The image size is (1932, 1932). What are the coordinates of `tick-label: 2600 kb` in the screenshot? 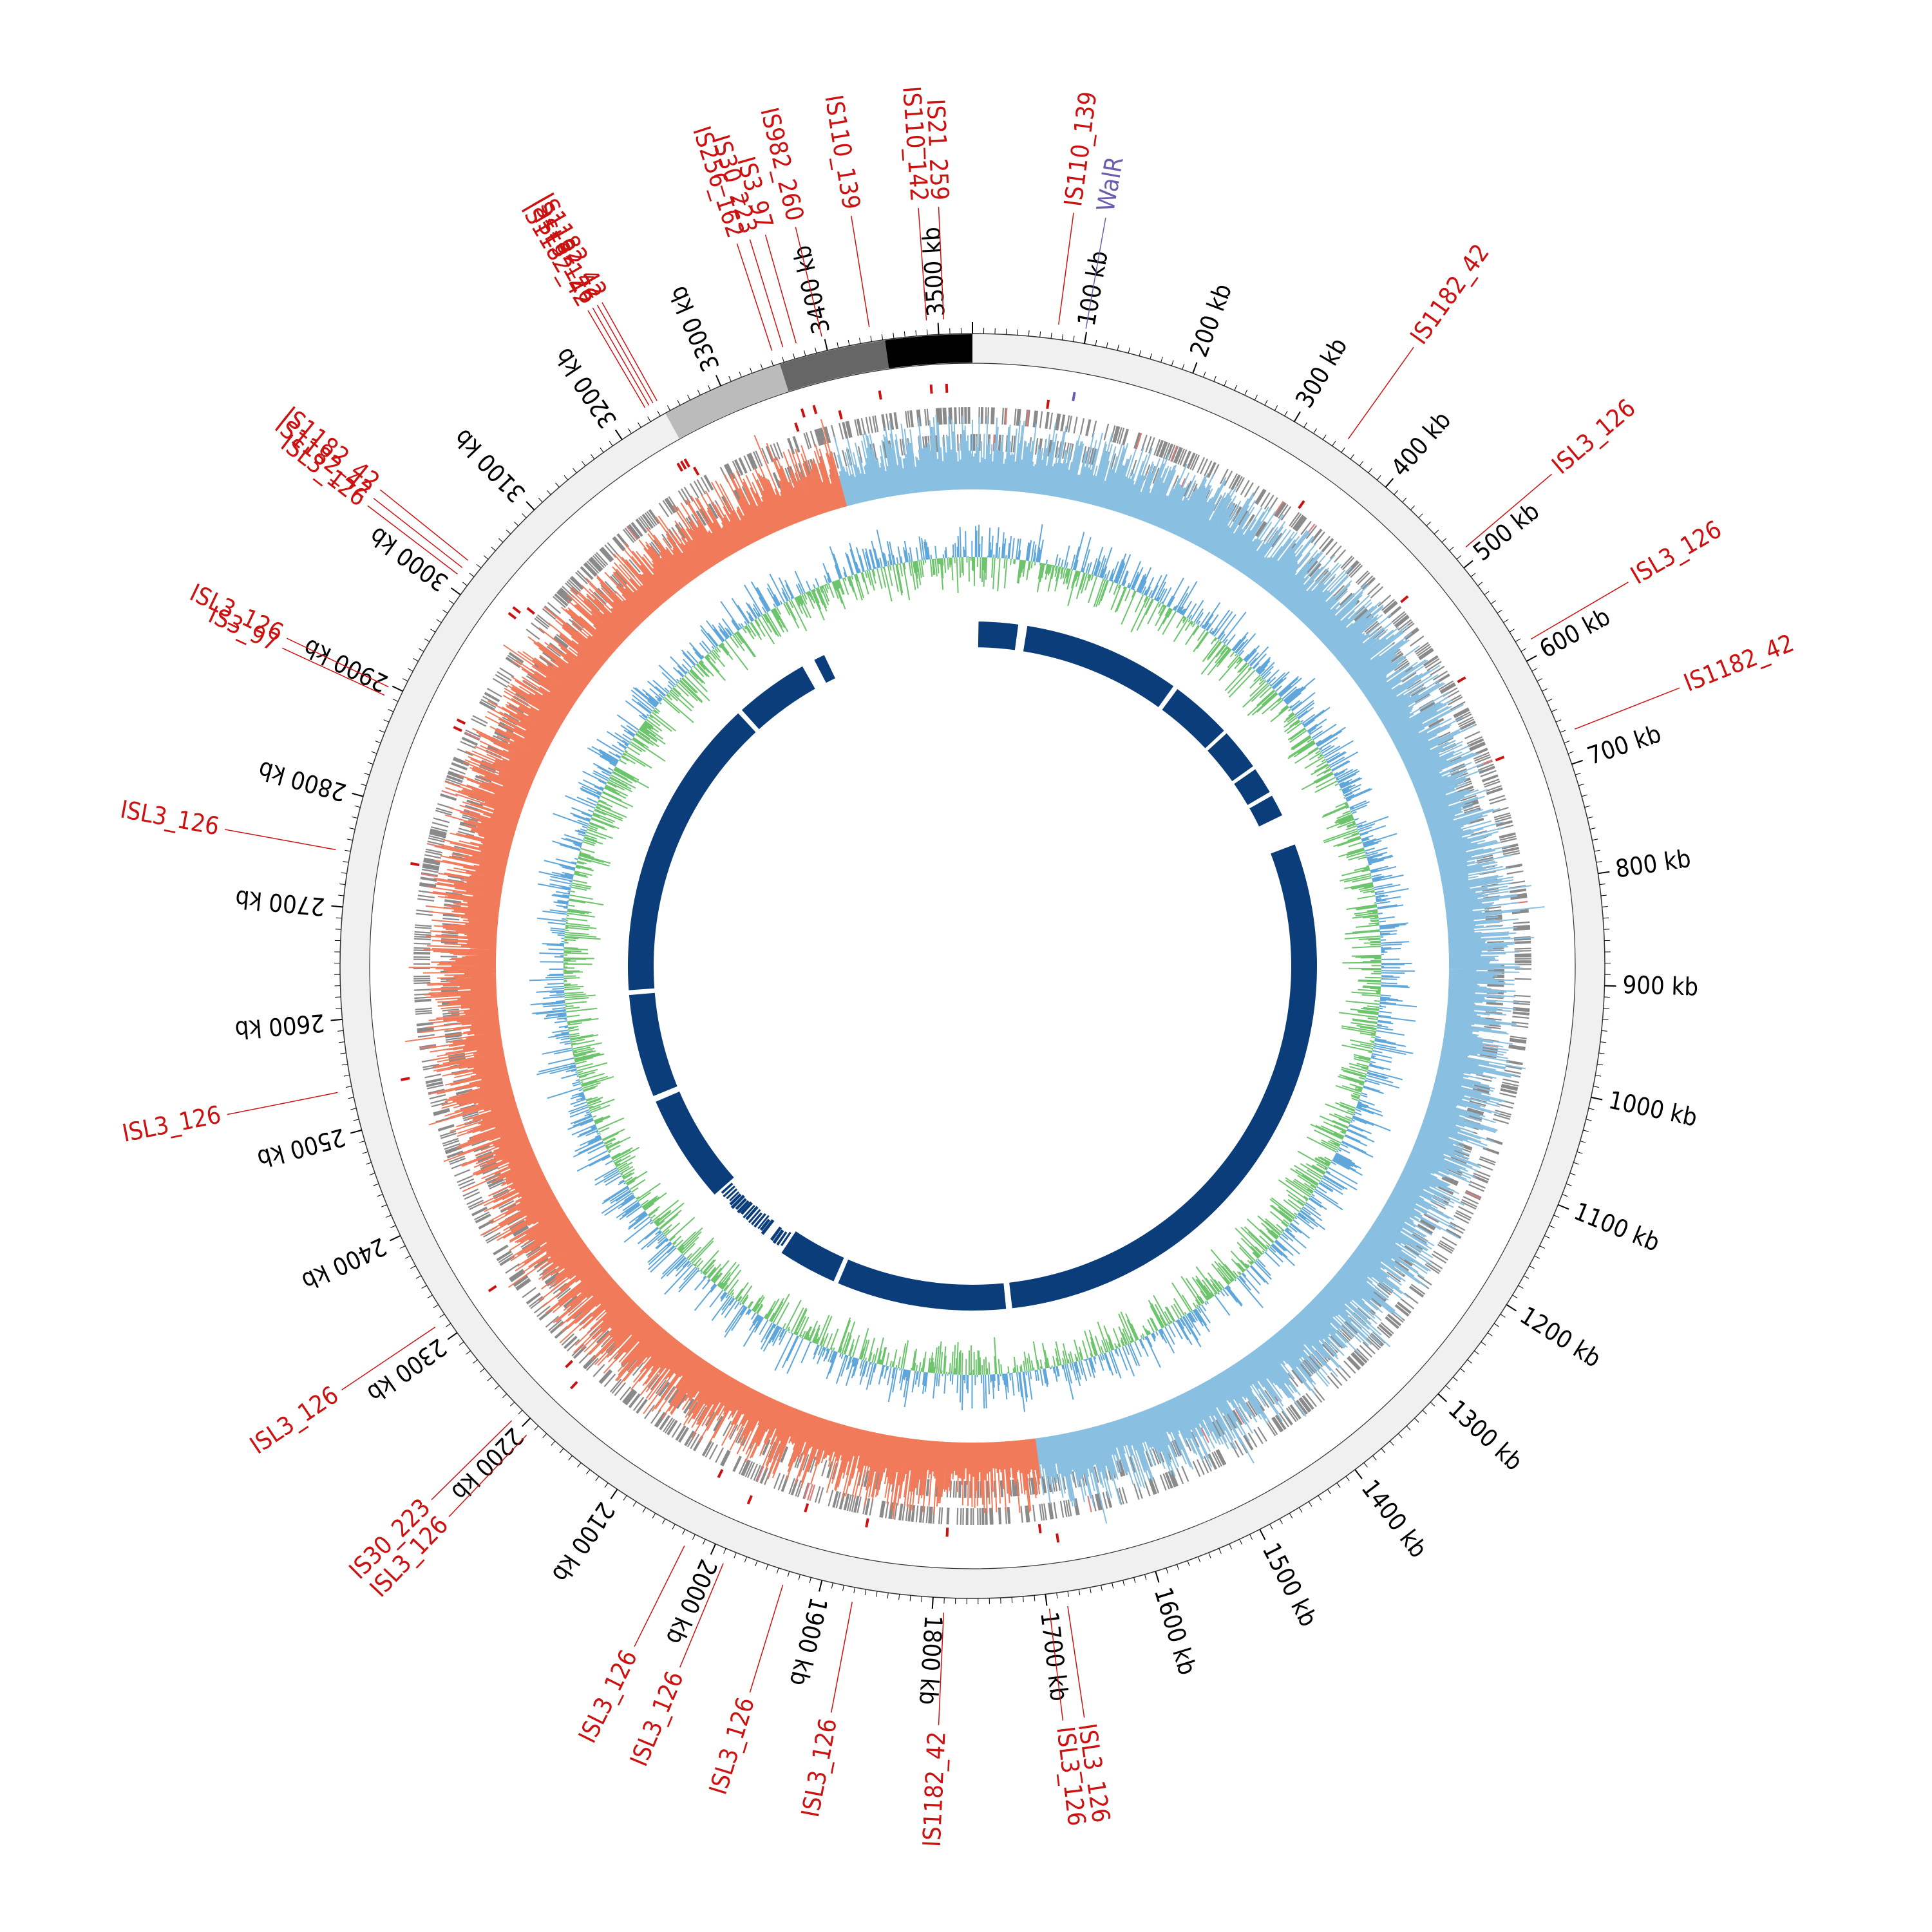 It's located at (280, 1027).